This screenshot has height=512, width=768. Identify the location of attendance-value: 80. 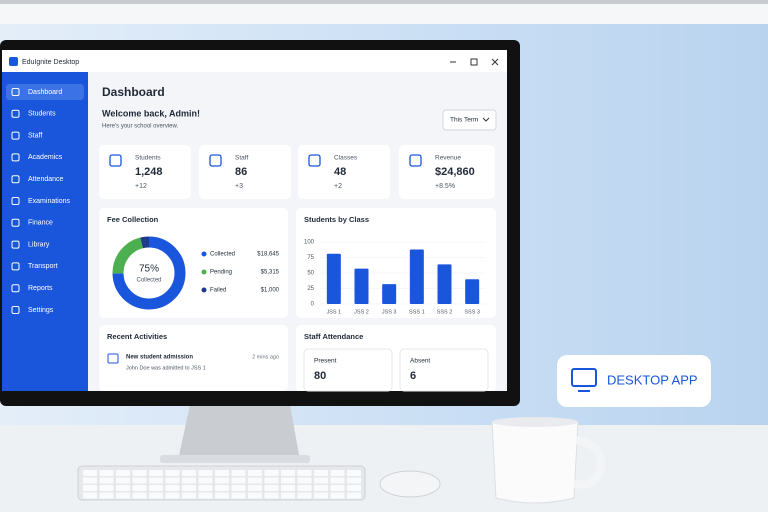
(320, 376).